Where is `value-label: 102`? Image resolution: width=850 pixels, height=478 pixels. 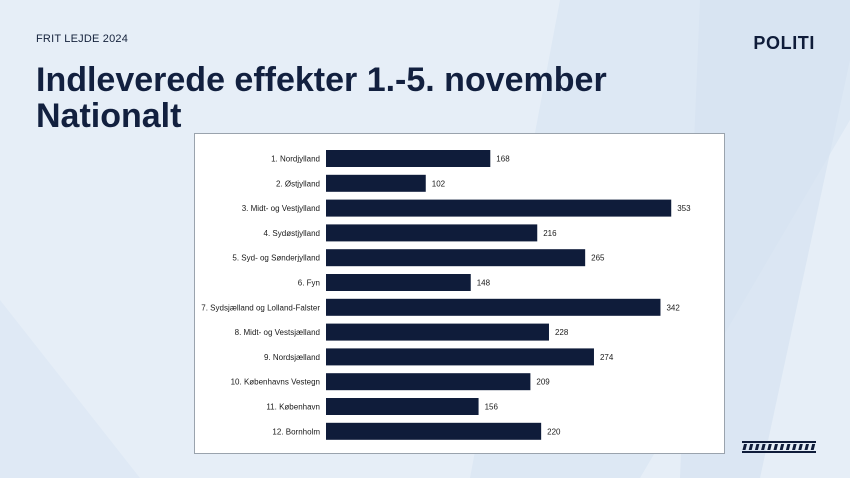
value-label: 102 is located at coordinates (439, 183).